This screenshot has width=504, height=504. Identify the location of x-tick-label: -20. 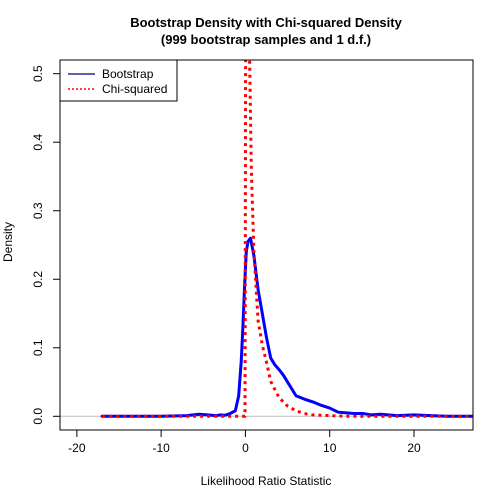
(77, 448).